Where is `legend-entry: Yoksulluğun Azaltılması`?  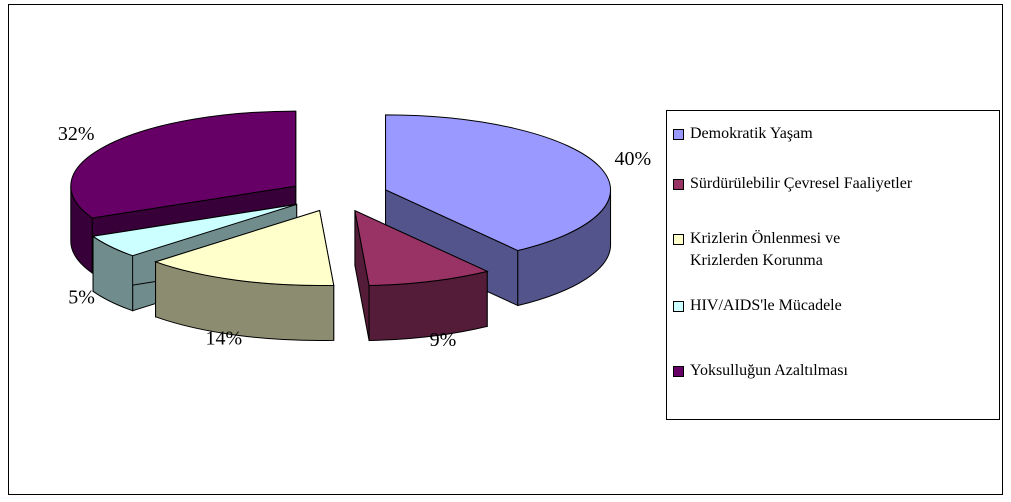
legend-entry: Yoksulluğun Azaltılması is located at coordinates (760, 371).